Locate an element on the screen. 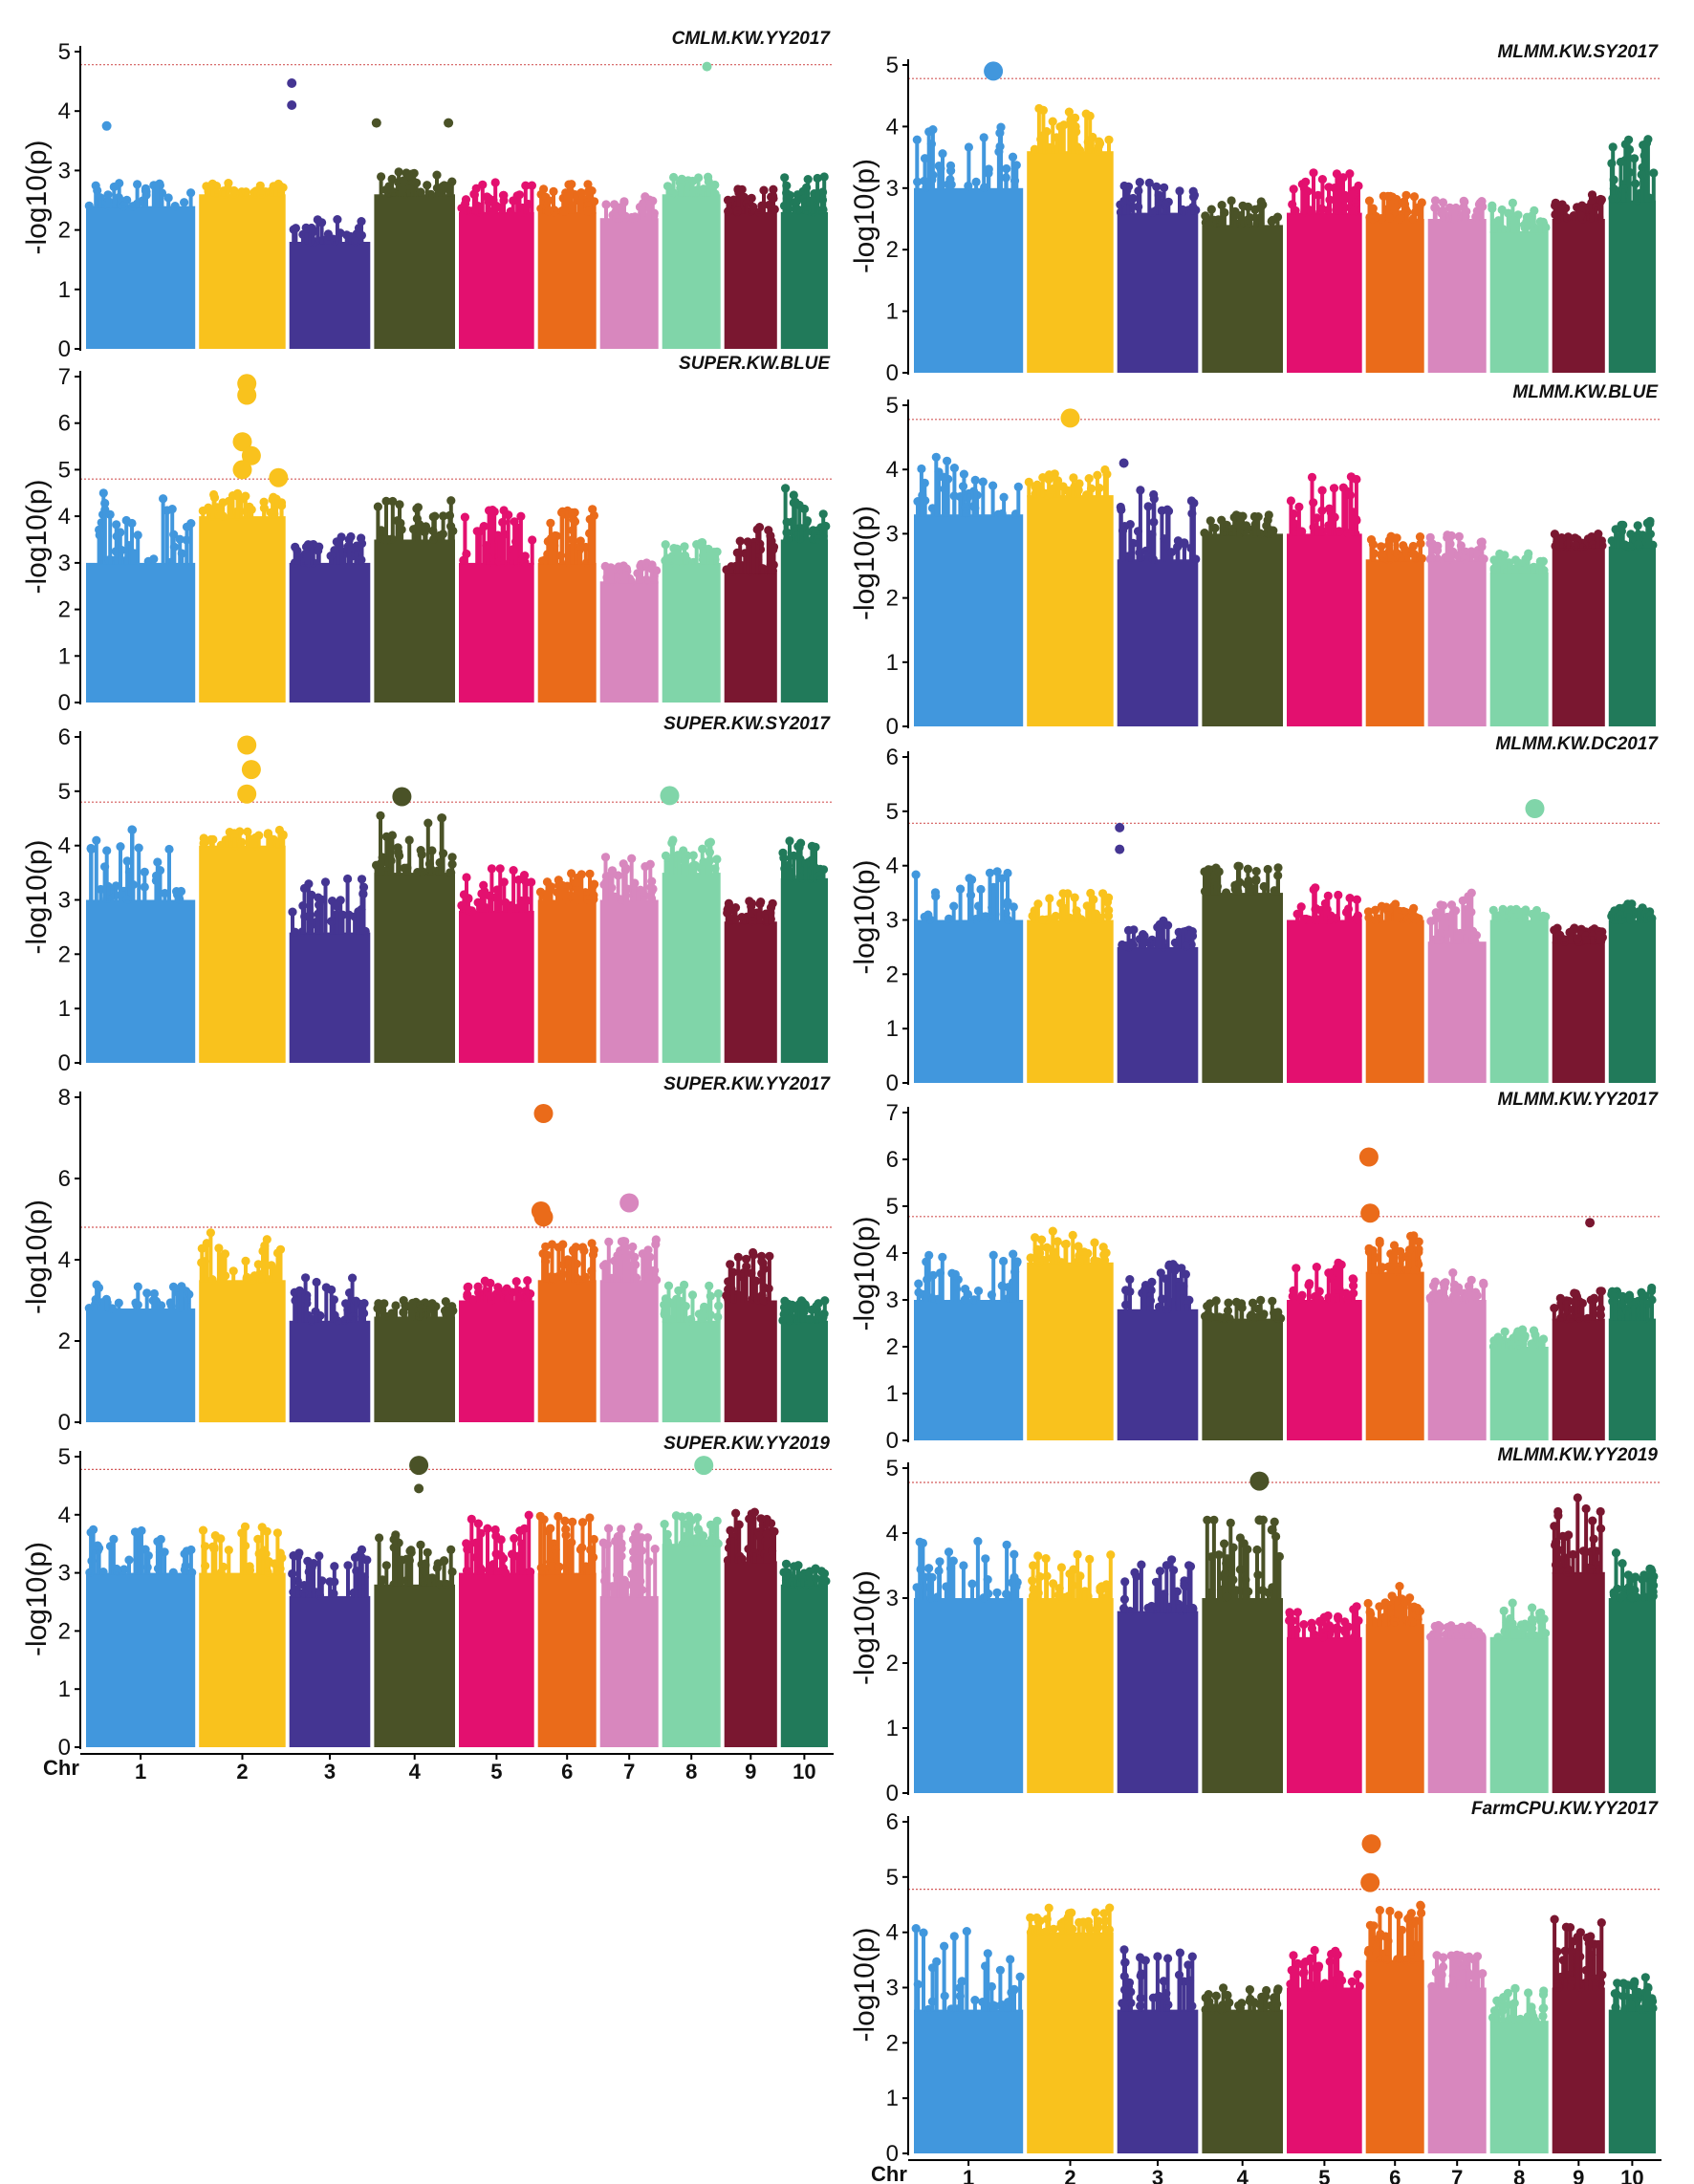  x-tick-label: 9 is located at coordinates (750, 1772).